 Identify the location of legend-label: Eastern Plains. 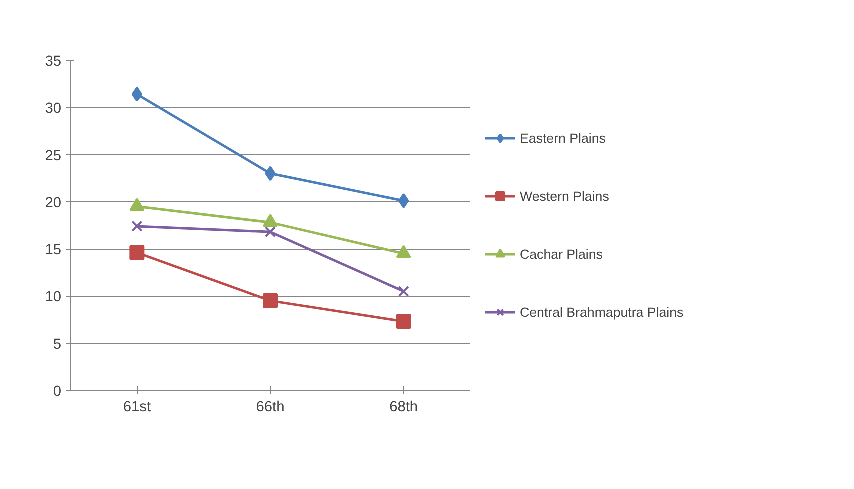
(563, 138).